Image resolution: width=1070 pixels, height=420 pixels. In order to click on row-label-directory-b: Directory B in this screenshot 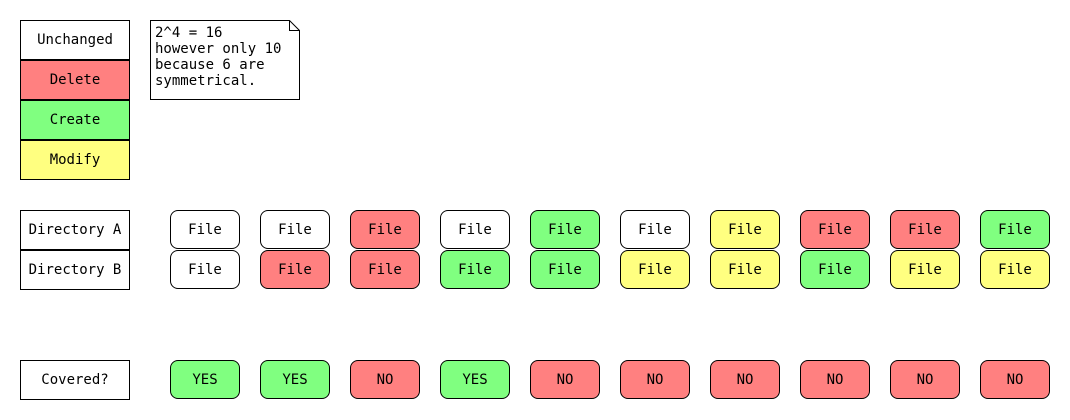, I will do `click(75, 270)`.